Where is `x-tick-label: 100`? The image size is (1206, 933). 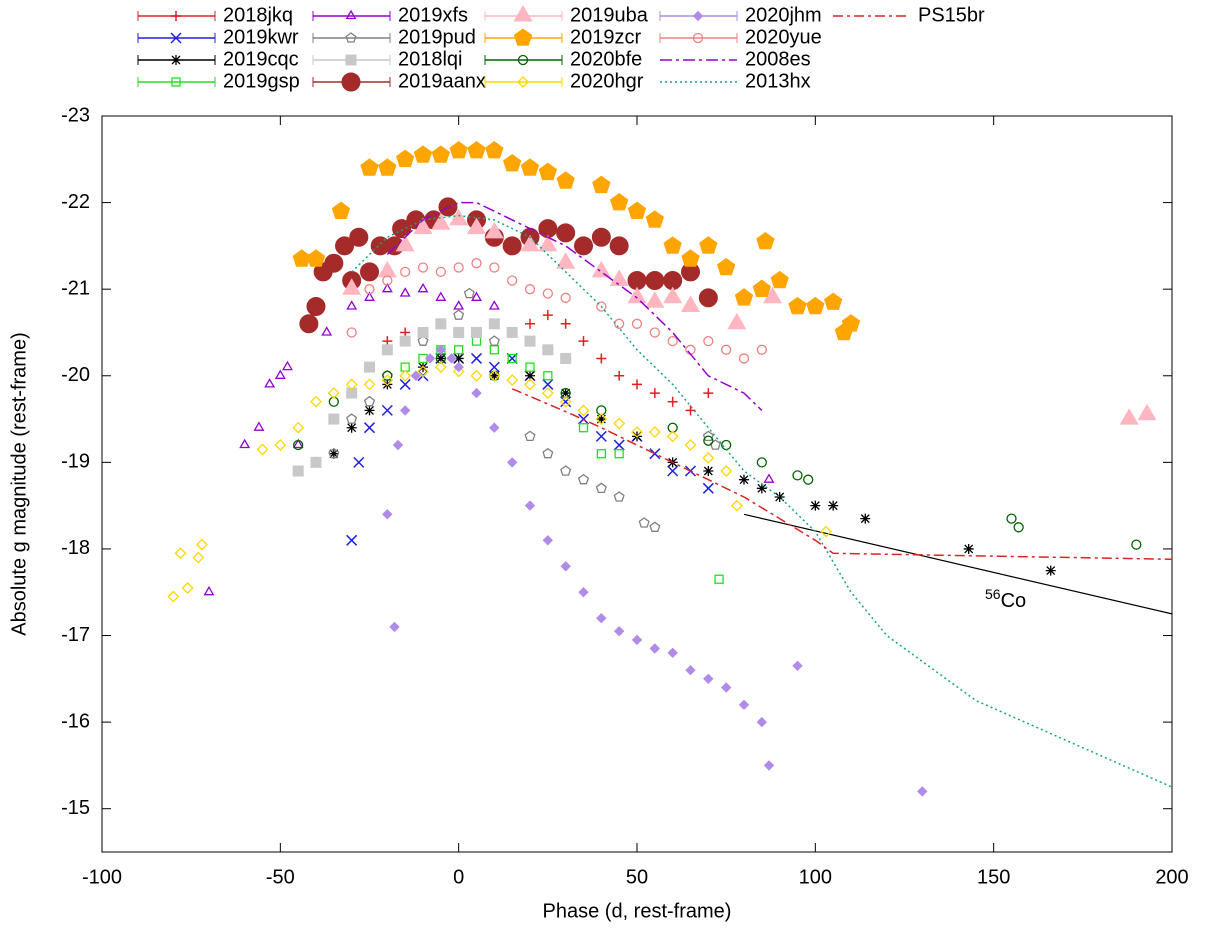 x-tick-label: 100 is located at coordinates (815, 877).